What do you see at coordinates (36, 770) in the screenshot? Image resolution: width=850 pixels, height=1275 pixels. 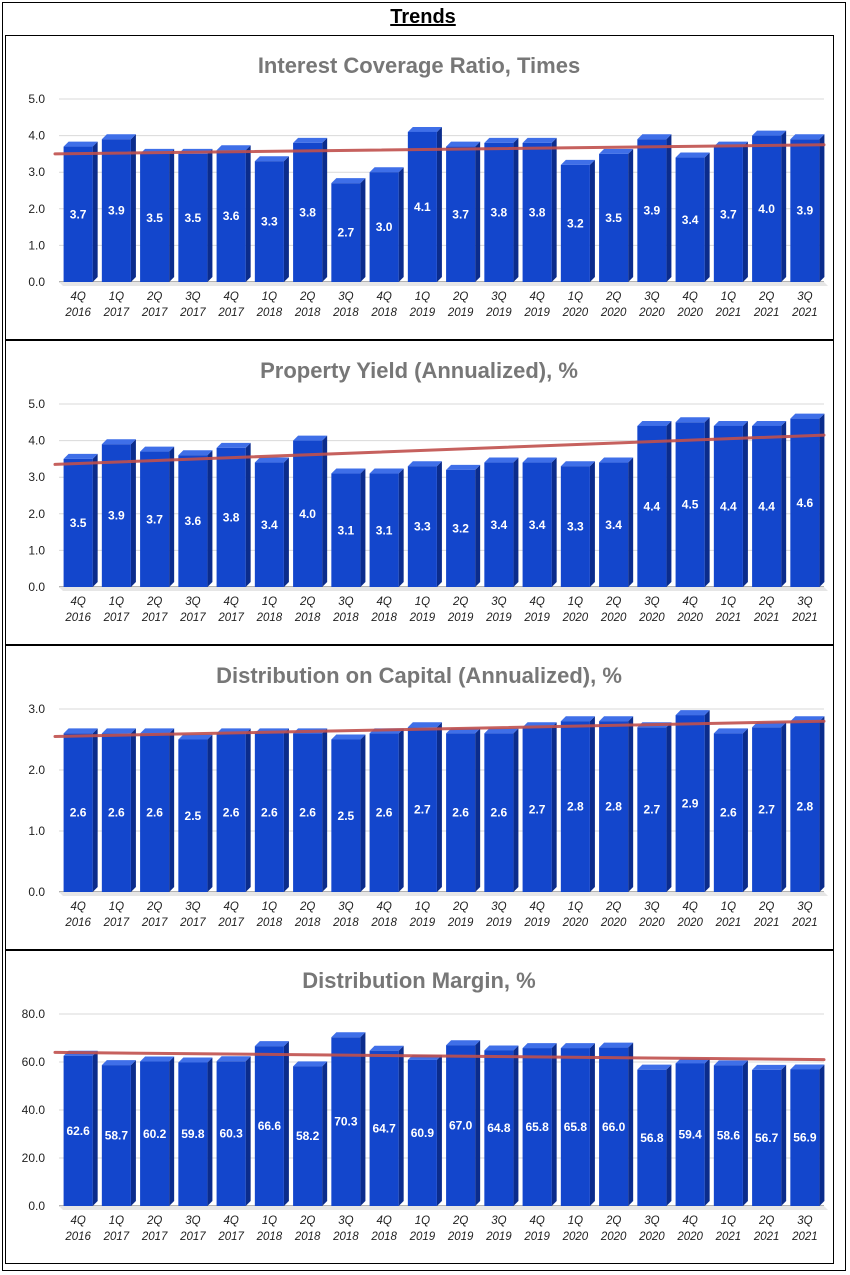 I see `y-tick-label: 2.0` at bounding box center [36, 770].